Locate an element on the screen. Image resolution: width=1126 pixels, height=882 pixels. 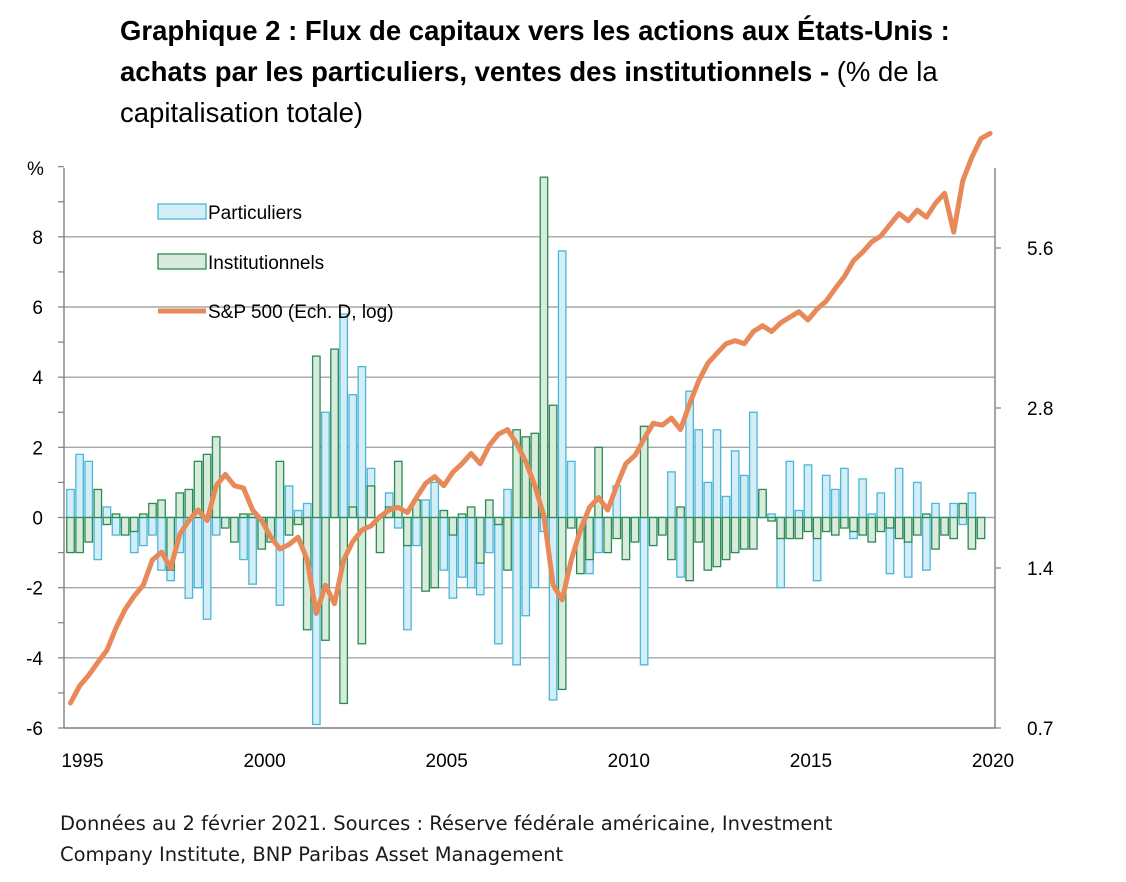
legend-label-sp500: S&P 500 (Ech. D, log) is located at coordinates (301, 312).